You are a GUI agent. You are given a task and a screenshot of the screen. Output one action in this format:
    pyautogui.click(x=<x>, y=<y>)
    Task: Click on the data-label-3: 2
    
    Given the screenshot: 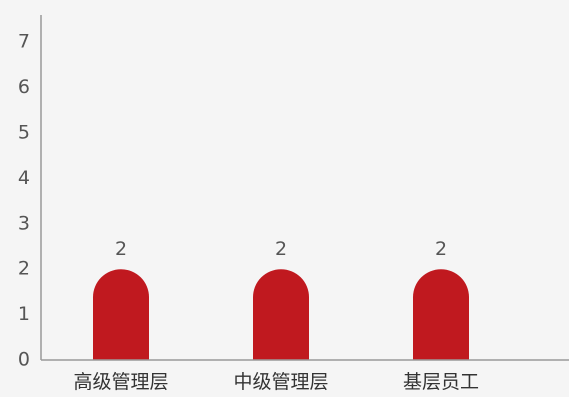 What is the action you would take?
    pyautogui.click(x=441, y=249)
    